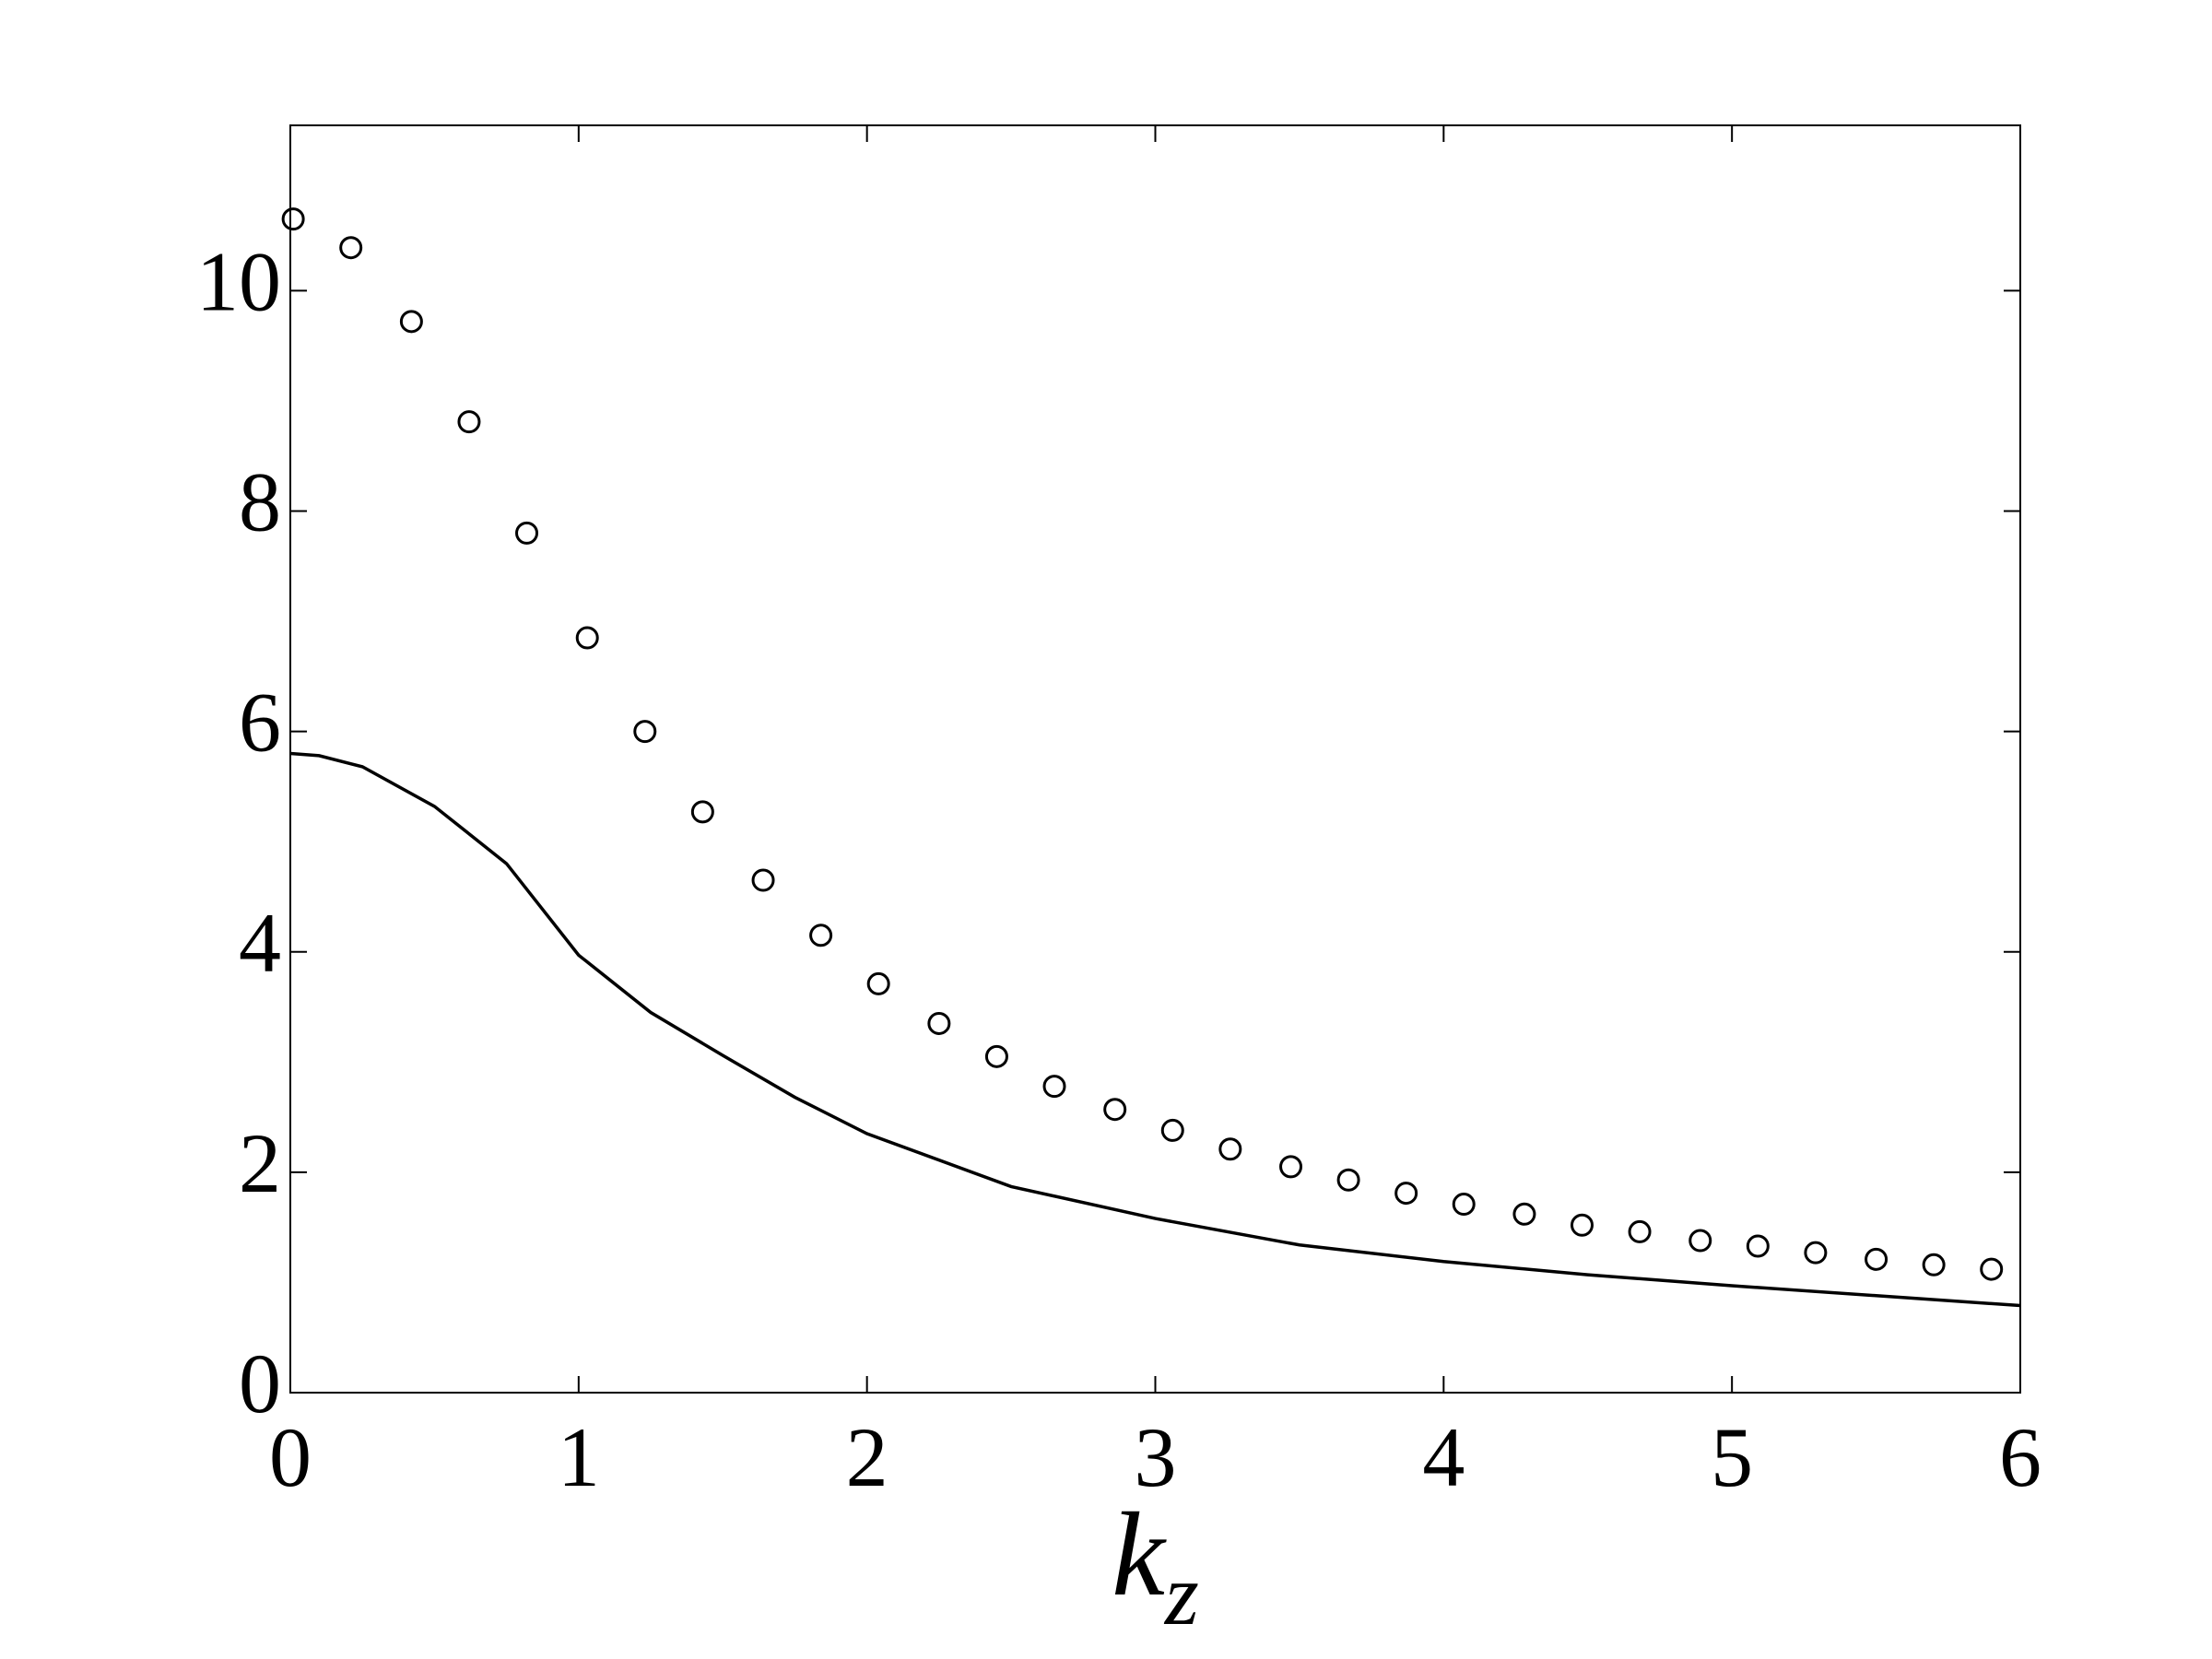 The image size is (2212, 1659). I want to click on y-tick-label: 10, so click(238, 281).